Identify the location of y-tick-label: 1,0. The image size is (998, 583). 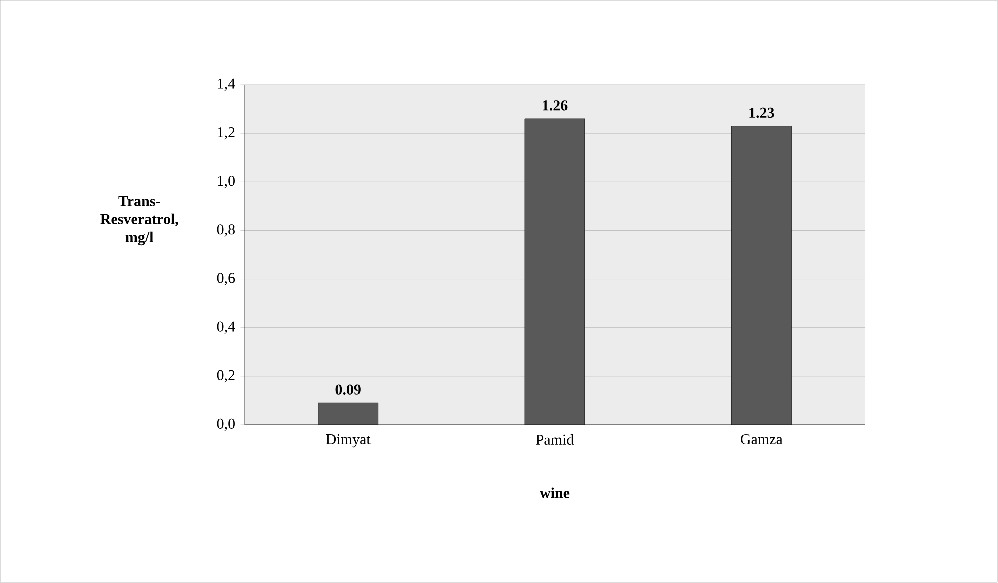
(226, 182).